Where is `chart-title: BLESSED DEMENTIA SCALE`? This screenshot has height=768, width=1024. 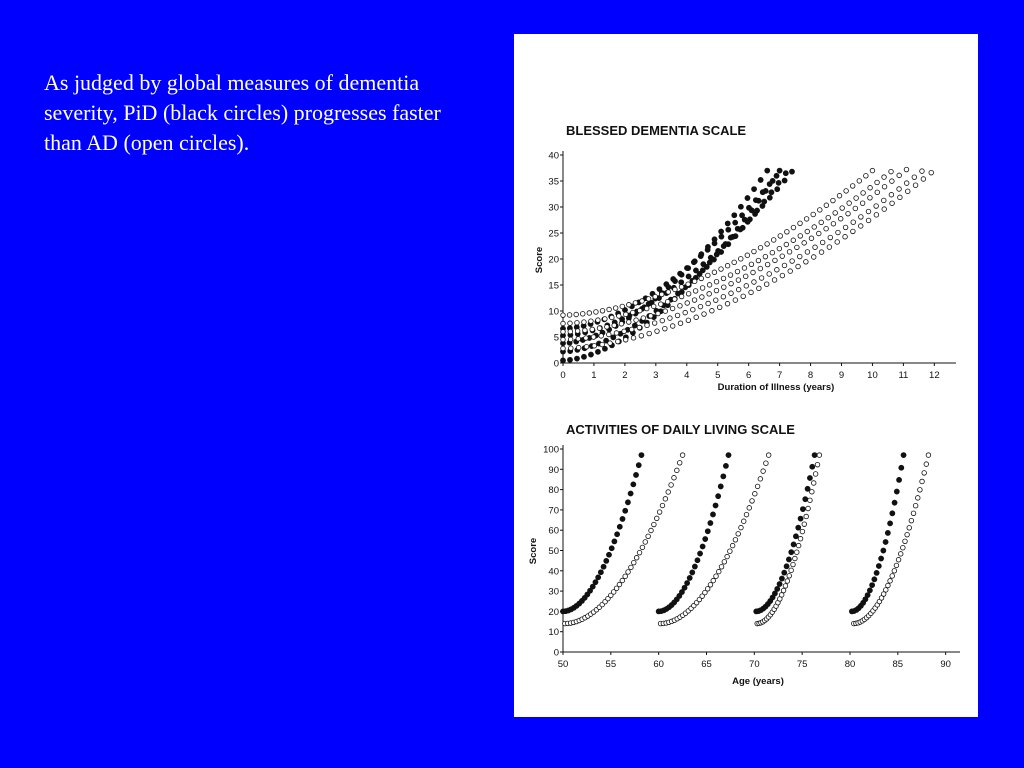 chart-title: BLESSED DEMENTIA SCALE is located at coordinates (656, 130).